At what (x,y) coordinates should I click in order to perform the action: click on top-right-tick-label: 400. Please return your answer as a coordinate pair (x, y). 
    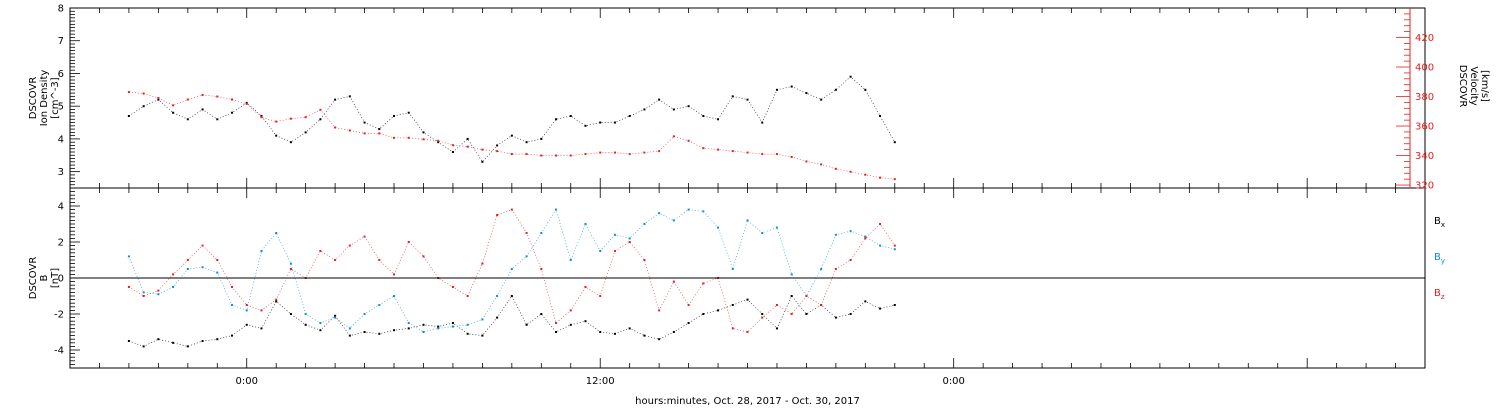
    Looking at the image, I should click on (1424, 68).